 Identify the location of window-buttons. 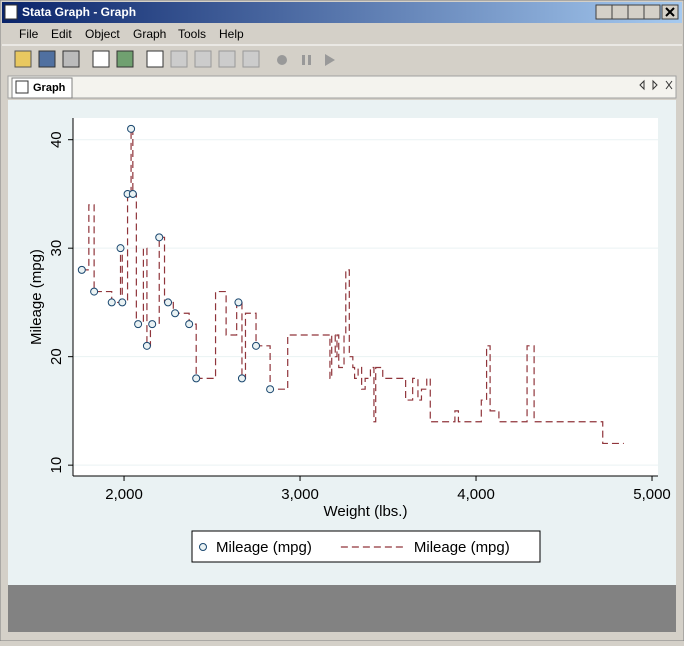
(637, 12).